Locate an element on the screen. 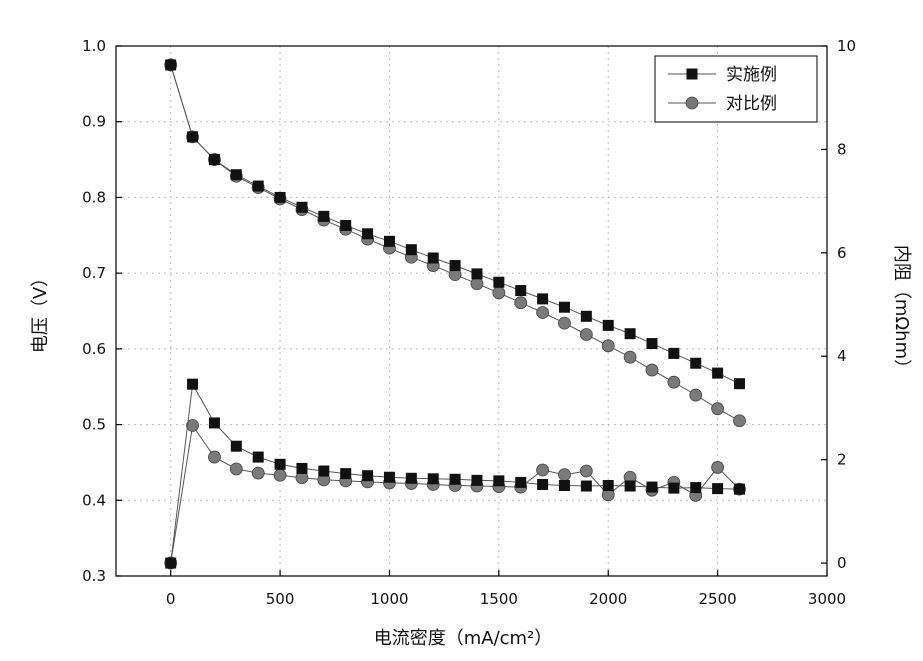 This screenshot has height=661, width=923. x-tick-label: 1000 is located at coordinates (389, 599).